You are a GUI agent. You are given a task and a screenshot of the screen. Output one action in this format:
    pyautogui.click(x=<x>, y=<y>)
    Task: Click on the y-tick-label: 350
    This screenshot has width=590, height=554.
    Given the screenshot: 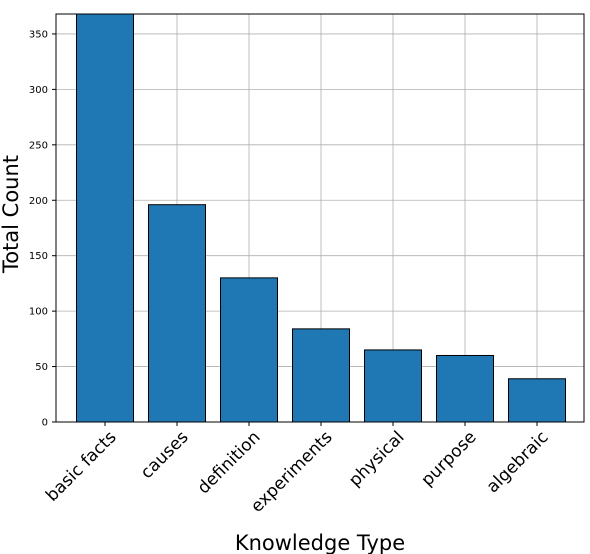 What is the action you would take?
    pyautogui.click(x=38, y=34)
    